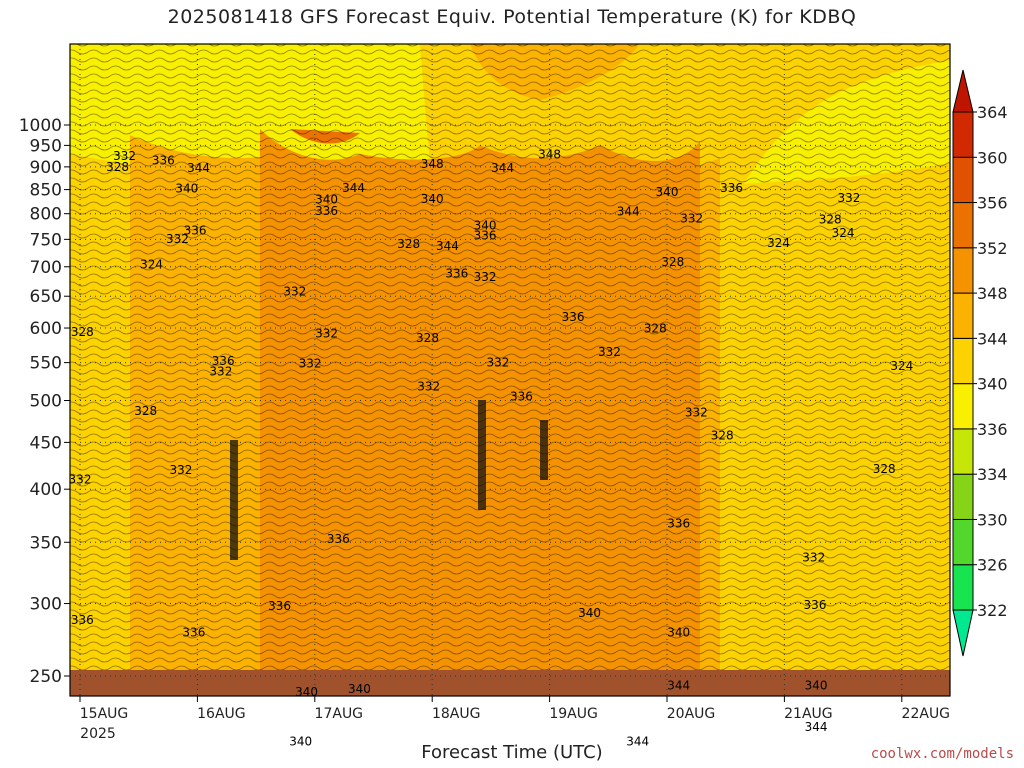 Image resolution: width=1024 pixels, height=768 pixels. What do you see at coordinates (46, 168) in the screenshot?
I see `y-tick-label: 900` at bounding box center [46, 168].